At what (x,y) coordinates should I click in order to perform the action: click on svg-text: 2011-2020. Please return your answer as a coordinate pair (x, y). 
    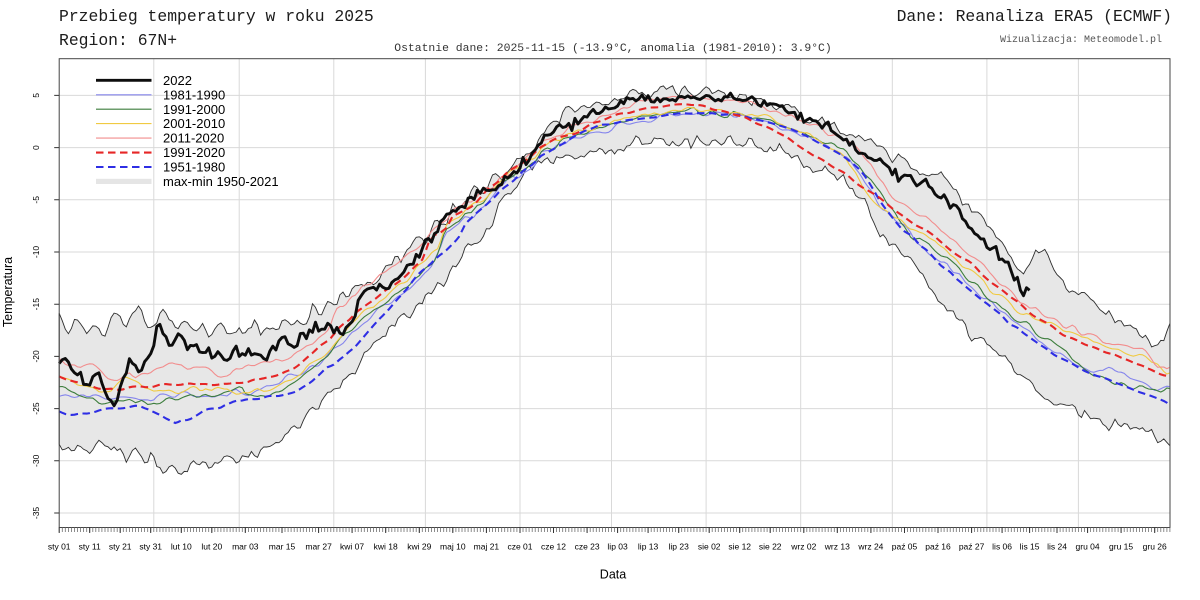
    Looking at the image, I should click on (193, 138).